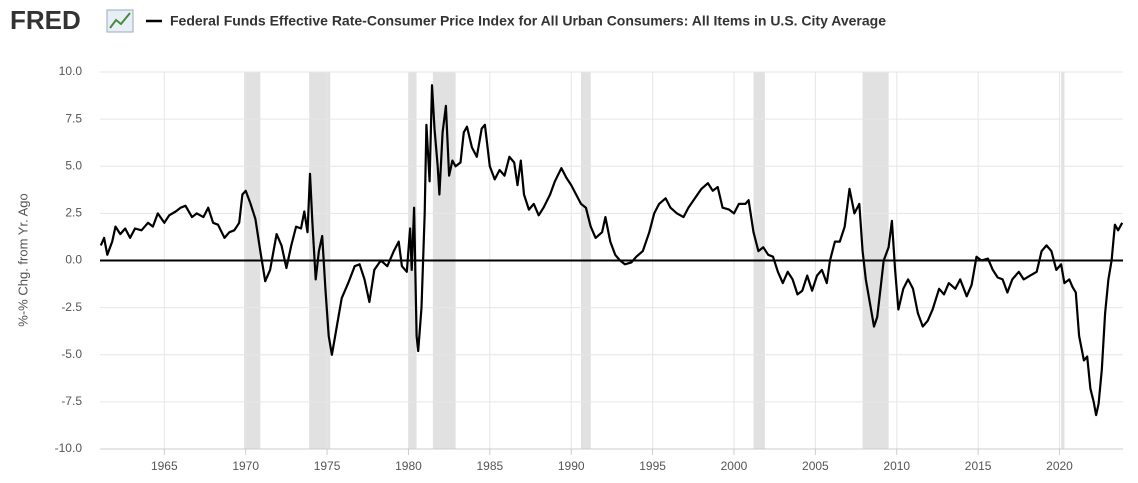 This screenshot has width=1138, height=483. What do you see at coordinates (73, 260) in the screenshot?
I see `y-tick-label: 0.0` at bounding box center [73, 260].